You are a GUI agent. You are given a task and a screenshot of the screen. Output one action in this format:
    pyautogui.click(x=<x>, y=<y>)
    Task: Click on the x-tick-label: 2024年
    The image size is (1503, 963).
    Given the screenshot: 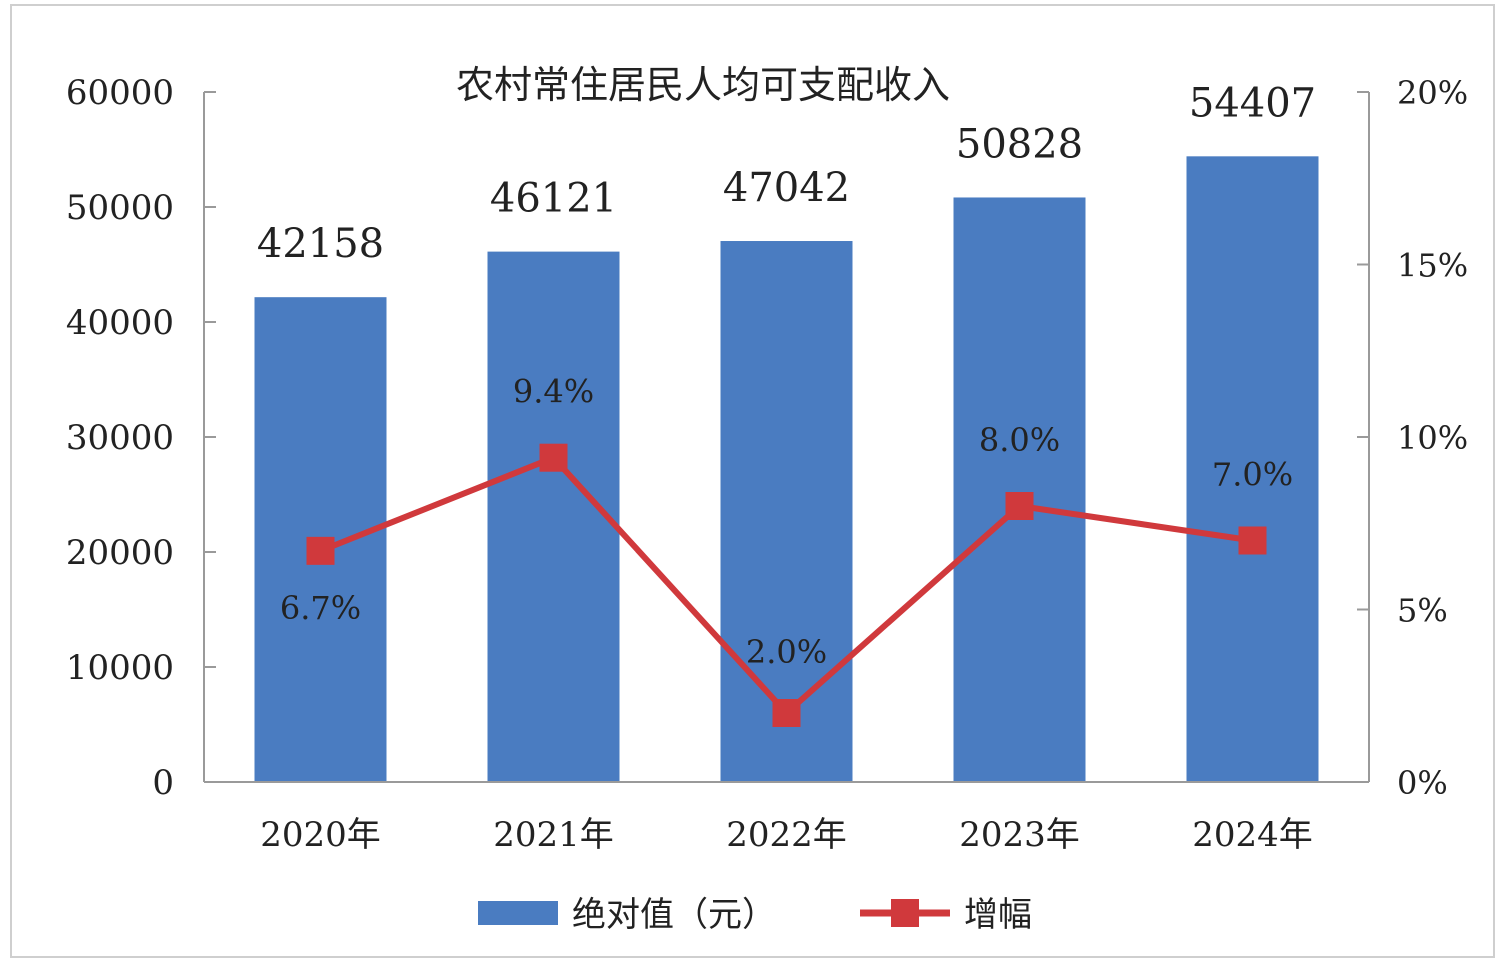 What is the action you would take?
    pyautogui.click(x=1252, y=835)
    